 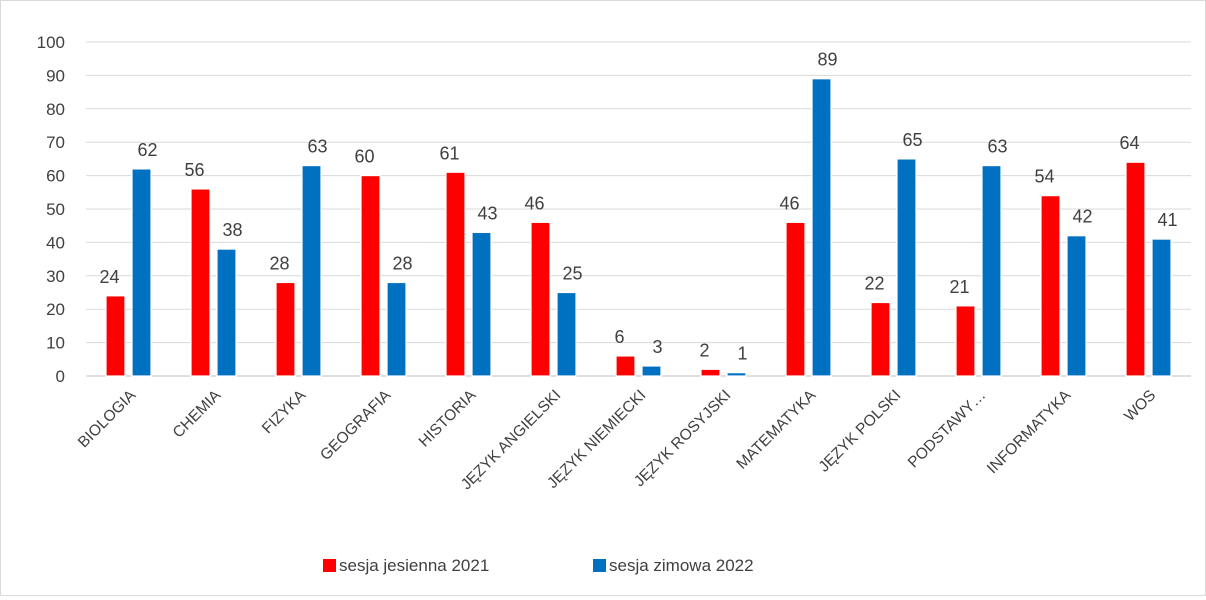 I want to click on y-tick-label: 100, so click(x=51, y=42).